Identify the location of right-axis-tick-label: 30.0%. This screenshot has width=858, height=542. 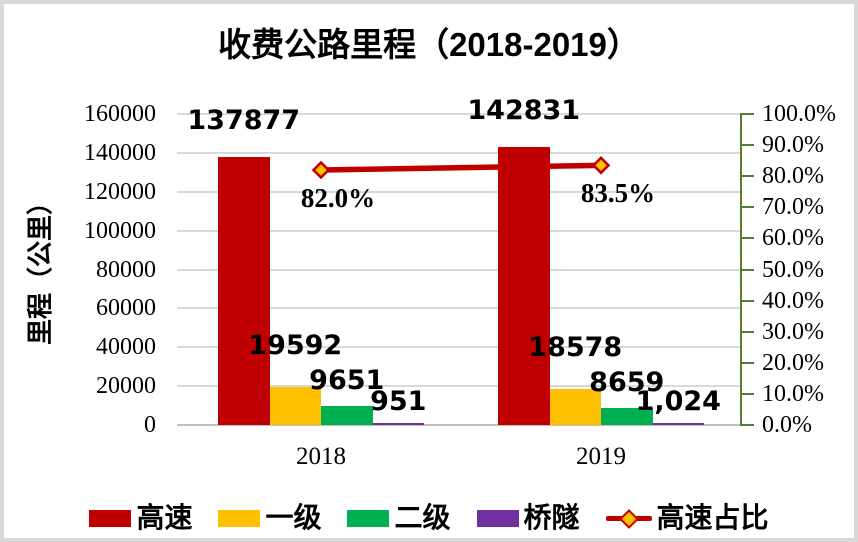
(793, 331).